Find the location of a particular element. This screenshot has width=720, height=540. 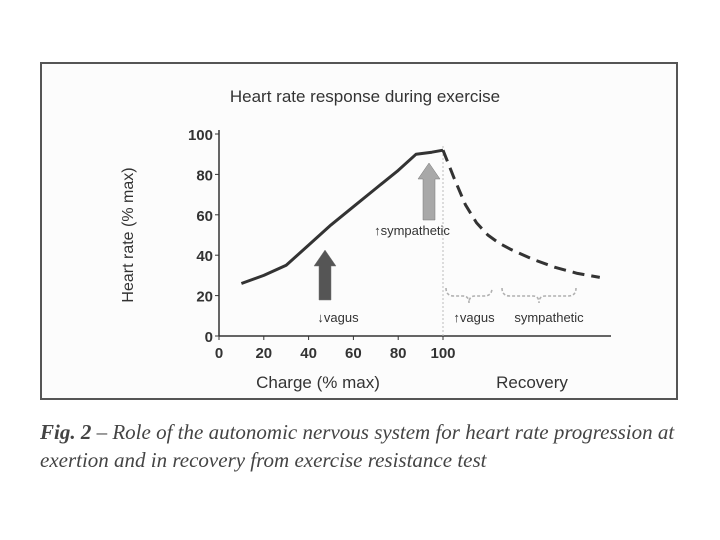

recovery-label: Recovery is located at coordinates (532, 382).